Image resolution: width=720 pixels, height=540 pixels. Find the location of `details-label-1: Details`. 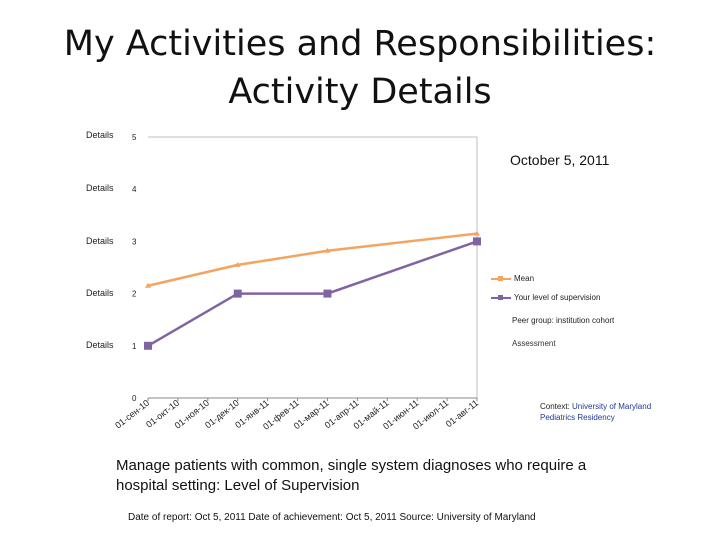

details-label-1: Details is located at coordinates (100, 345).